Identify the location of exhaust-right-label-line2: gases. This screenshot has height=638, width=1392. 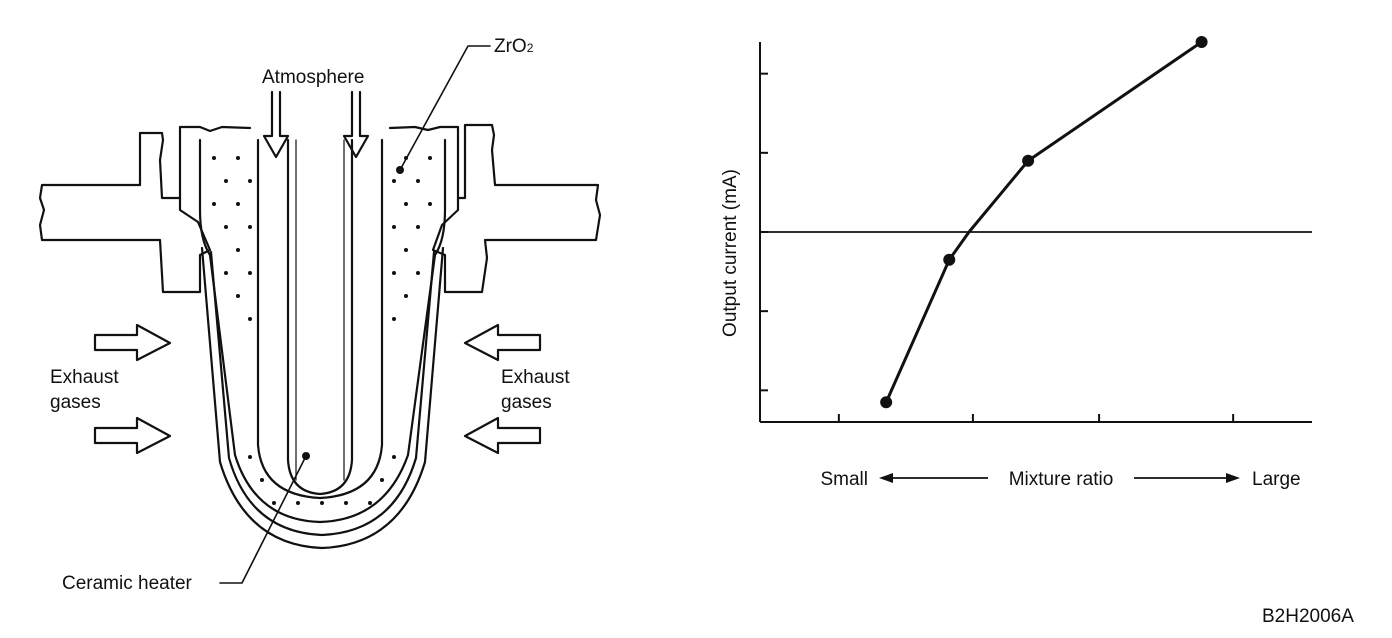
(526, 402).